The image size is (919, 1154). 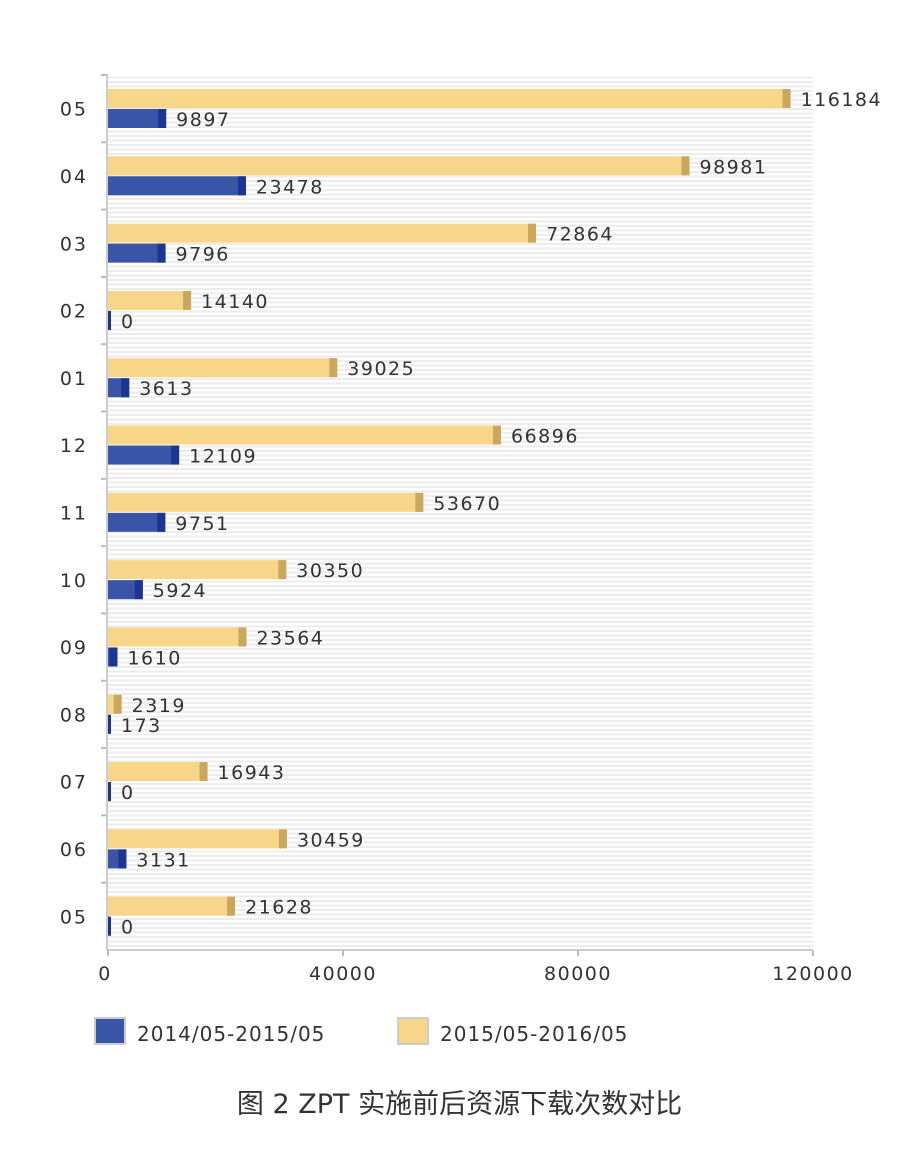 I want to click on data-label: 9897, so click(x=203, y=120).